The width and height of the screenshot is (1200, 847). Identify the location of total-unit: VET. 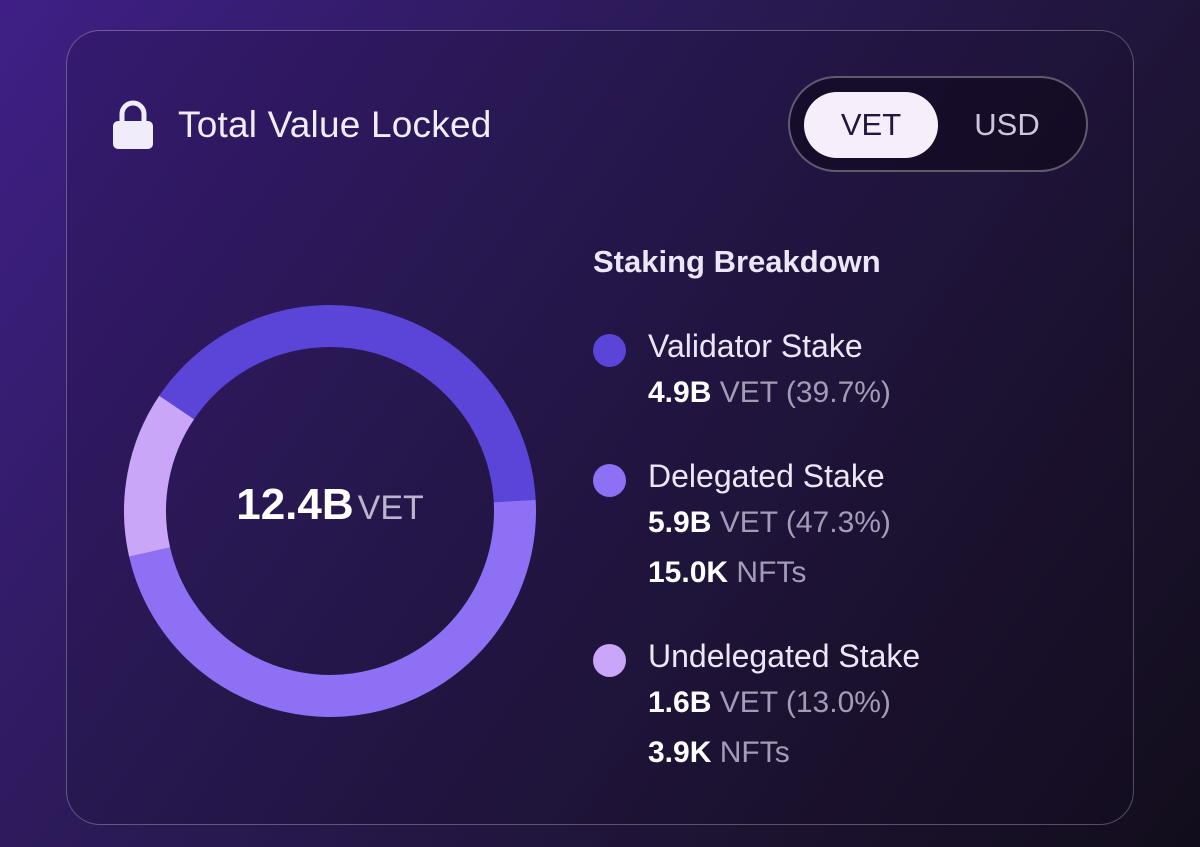
(390, 508).